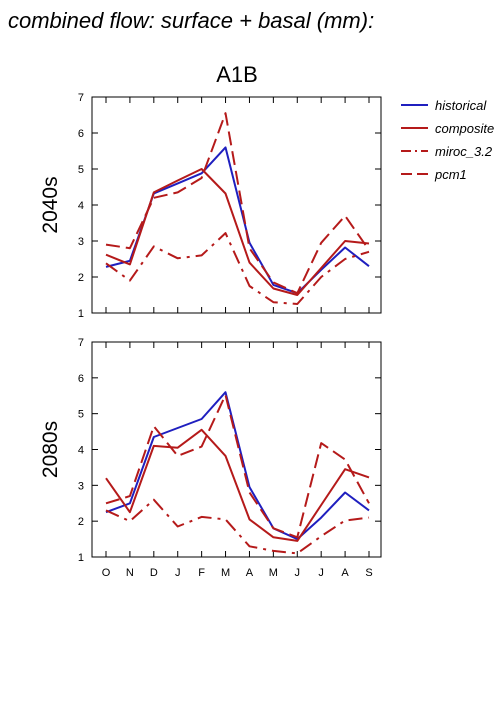 The height and width of the screenshot is (709, 501). What do you see at coordinates (450, 174) in the screenshot?
I see `legend-label: pcm1` at bounding box center [450, 174].